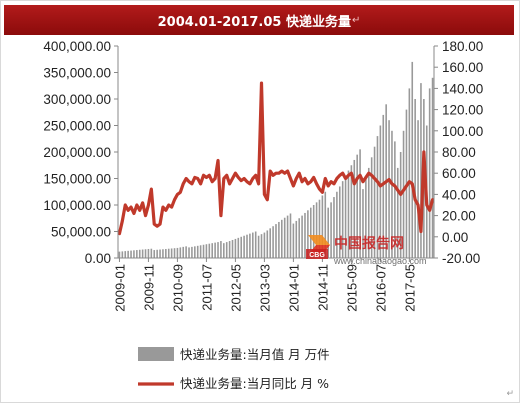  What do you see at coordinates (462, 46) in the screenshot?
I see `y-right-tick-label: 180.00` at bounding box center [462, 46].